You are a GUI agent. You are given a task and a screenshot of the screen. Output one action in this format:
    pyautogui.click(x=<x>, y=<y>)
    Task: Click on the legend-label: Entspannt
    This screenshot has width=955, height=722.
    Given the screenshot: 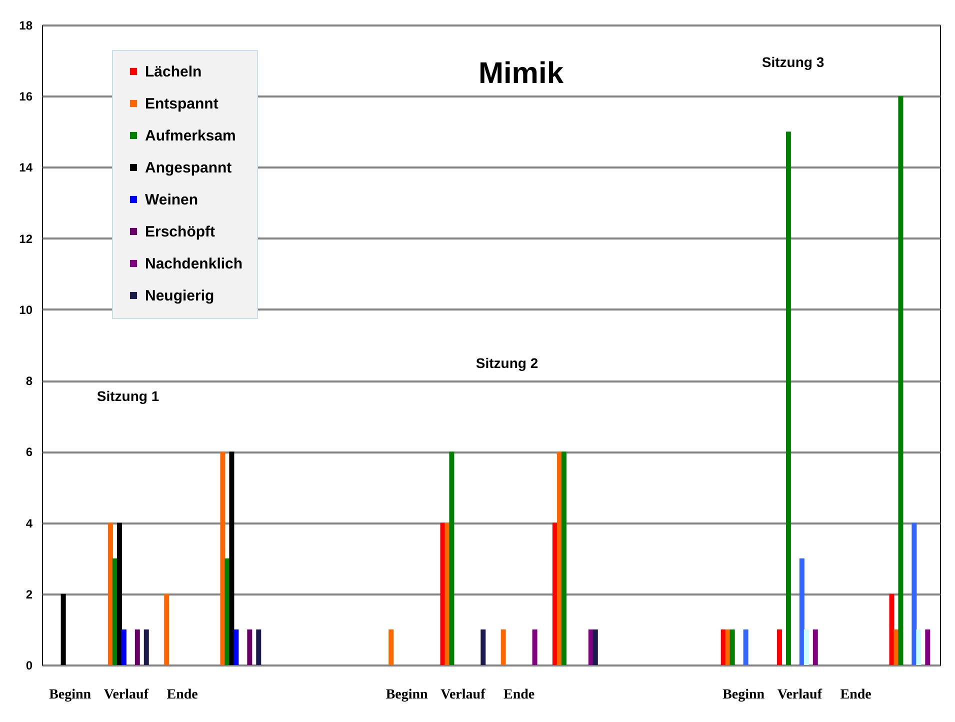 What is the action you would take?
    pyautogui.click(x=181, y=104)
    